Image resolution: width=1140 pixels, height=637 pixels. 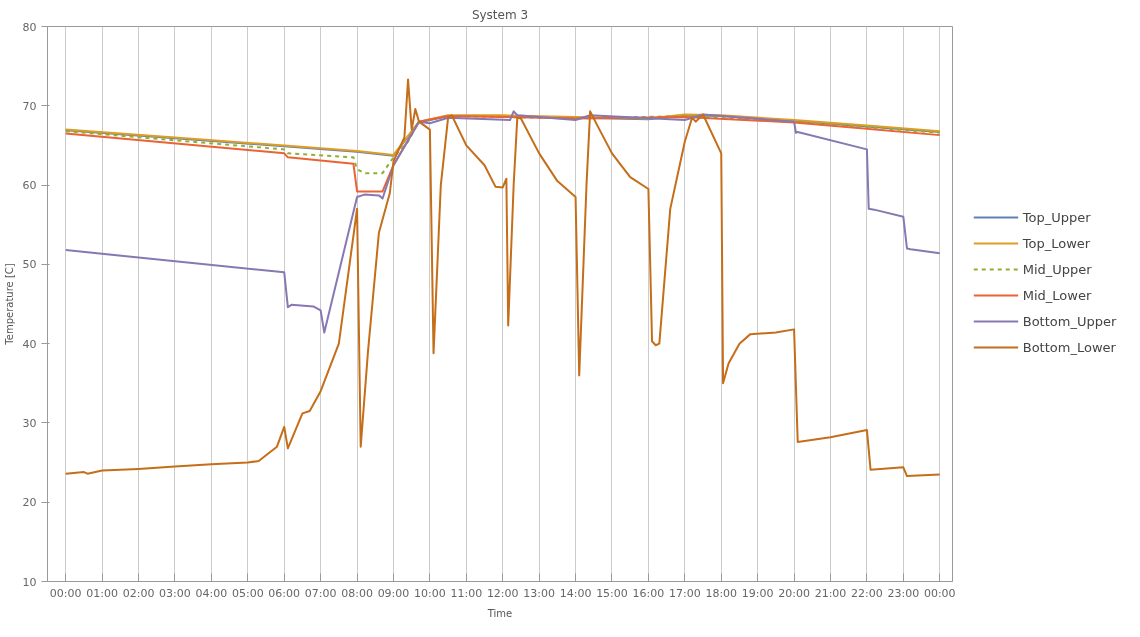 I want to click on y-tick-label: 30, so click(x=29, y=423).